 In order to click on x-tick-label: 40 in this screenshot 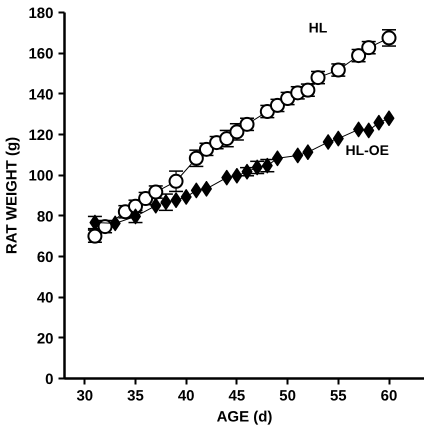, I will do `click(186, 396)`.